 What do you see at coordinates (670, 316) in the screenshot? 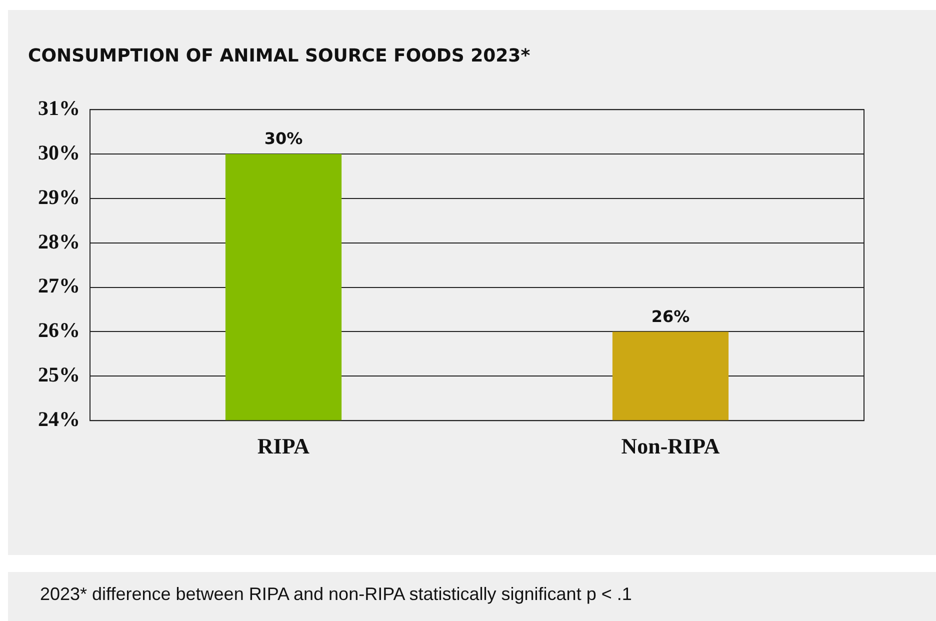
I see `data-label: 26%` at bounding box center [670, 316].